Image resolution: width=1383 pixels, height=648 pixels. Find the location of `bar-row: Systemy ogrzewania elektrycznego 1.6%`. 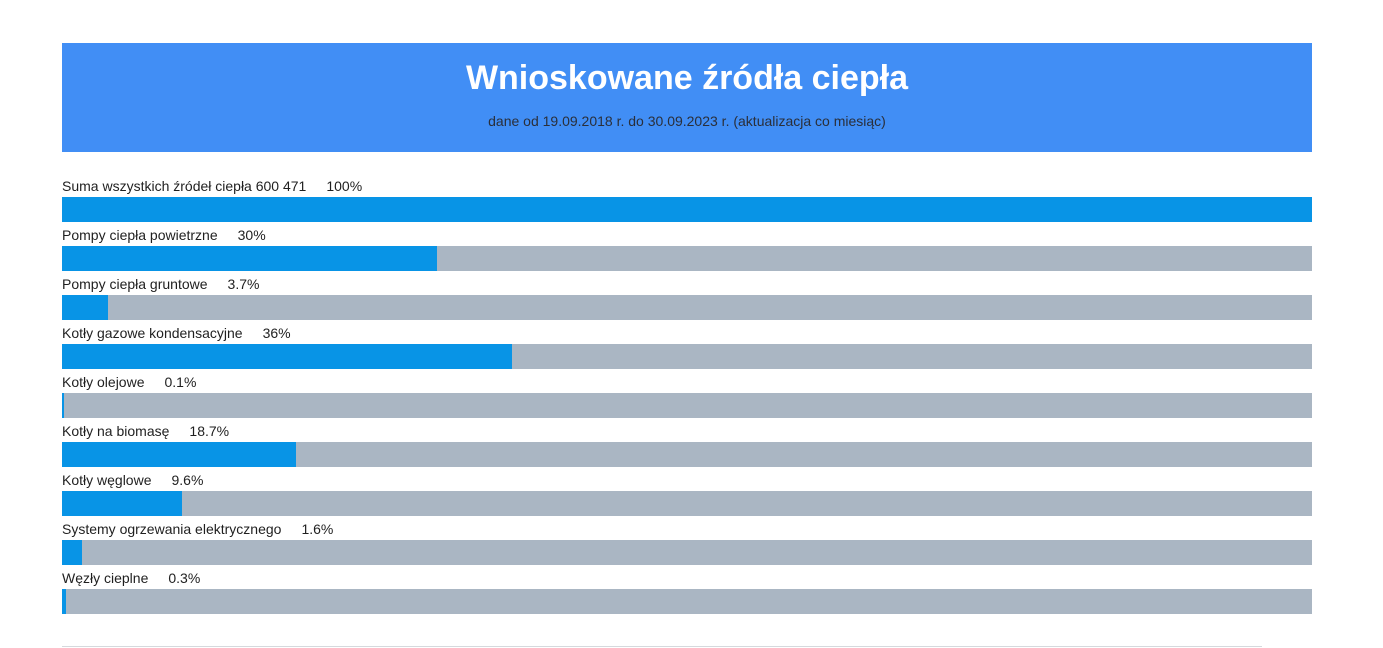

bar-row: Systemy ogrzewania elektrycznego 1.6% is located at coordinates (687, 541).